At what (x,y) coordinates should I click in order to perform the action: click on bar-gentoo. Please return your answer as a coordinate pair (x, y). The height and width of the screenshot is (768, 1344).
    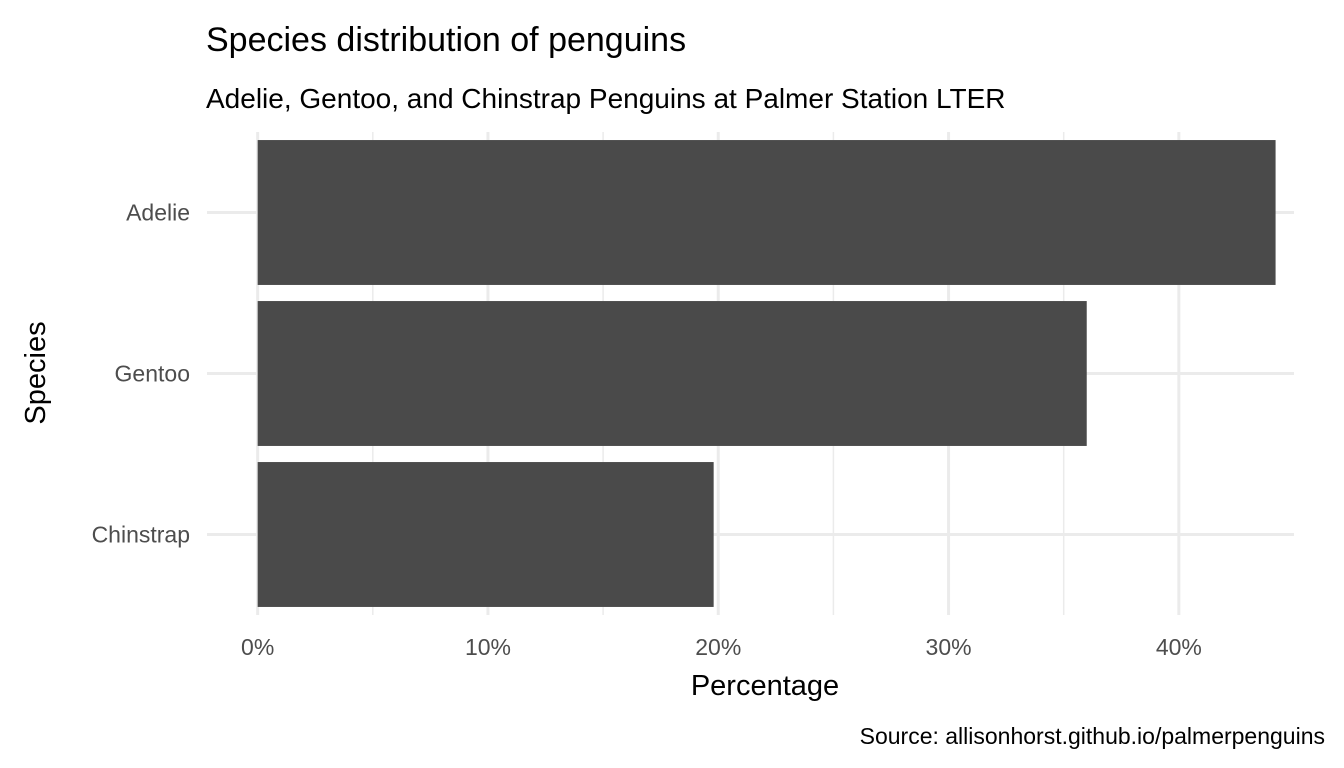
    Looking at the image, I should click on (672, 373).